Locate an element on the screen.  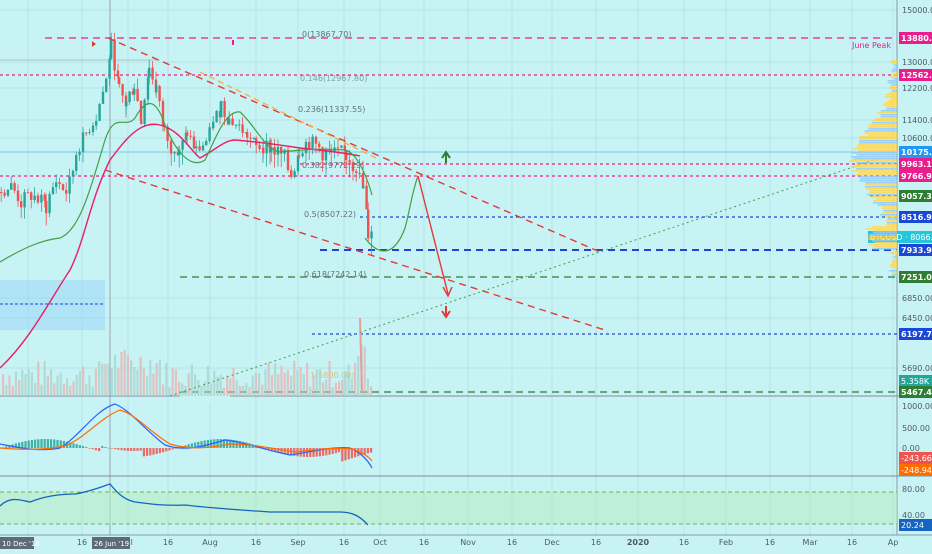
time-tick-4: Aug is located at coordinates (210, 542).